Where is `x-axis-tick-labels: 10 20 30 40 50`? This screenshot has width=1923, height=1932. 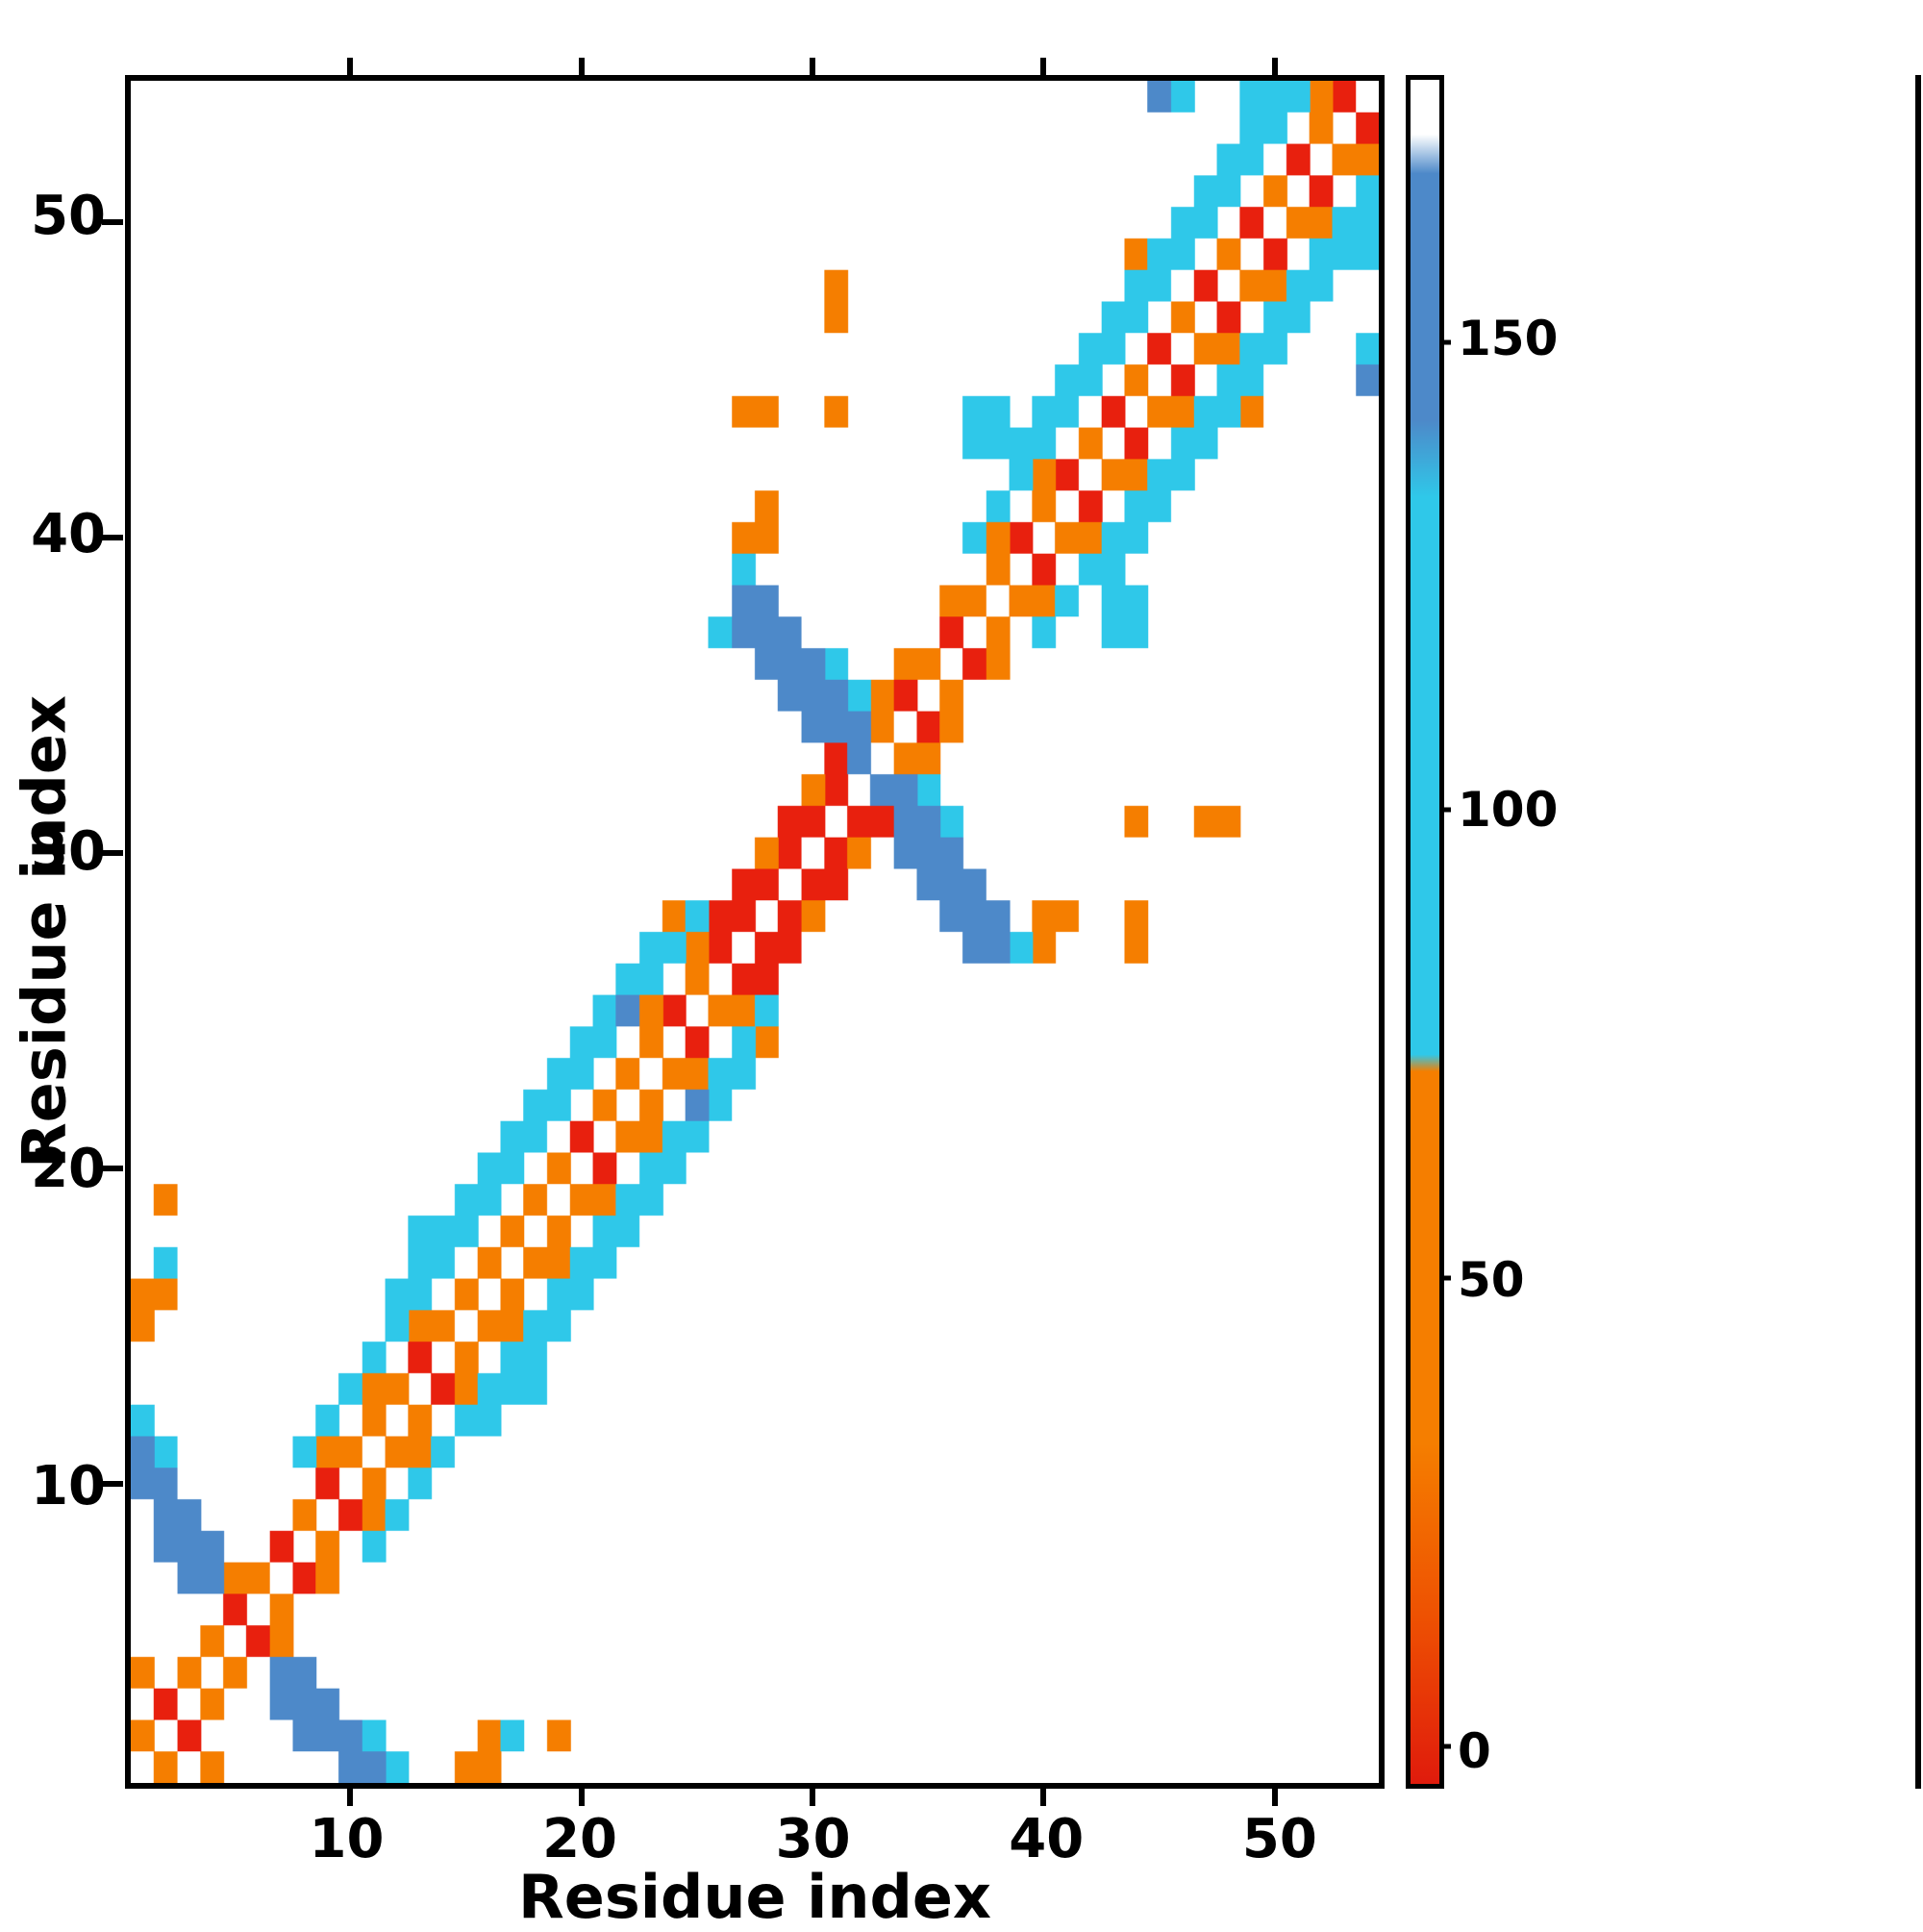
x-axis-tick-labels: 10 20 30 40 50 is located at coordinates (755, 1839).